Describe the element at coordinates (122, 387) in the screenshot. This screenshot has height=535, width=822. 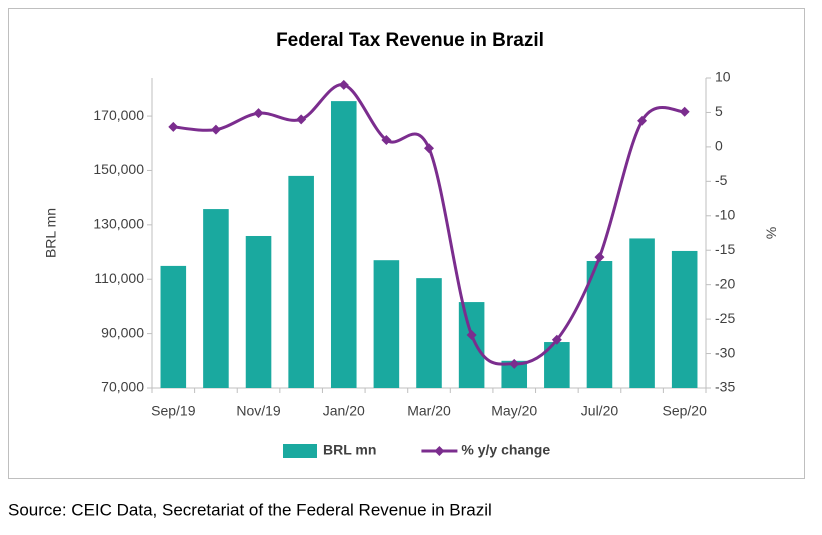
I see `y-tick-label: 70,000` at that location.